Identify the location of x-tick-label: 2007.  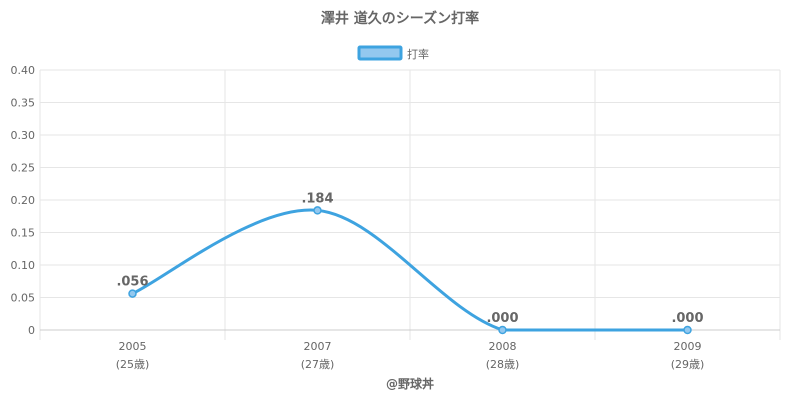
(318, 346).